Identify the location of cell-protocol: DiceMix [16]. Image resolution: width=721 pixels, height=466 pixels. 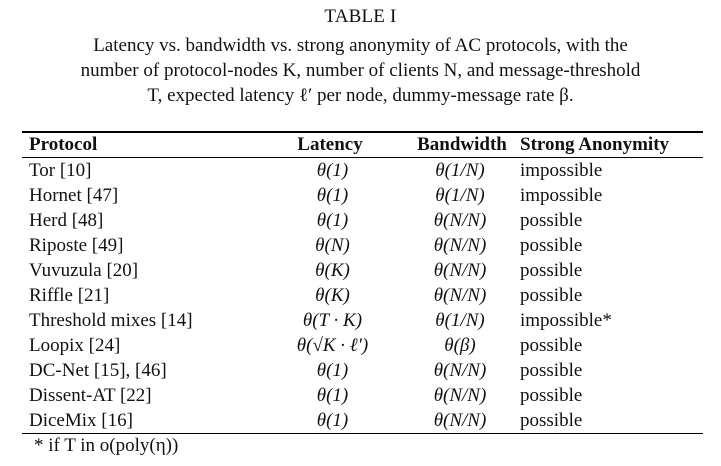
(81, 420).